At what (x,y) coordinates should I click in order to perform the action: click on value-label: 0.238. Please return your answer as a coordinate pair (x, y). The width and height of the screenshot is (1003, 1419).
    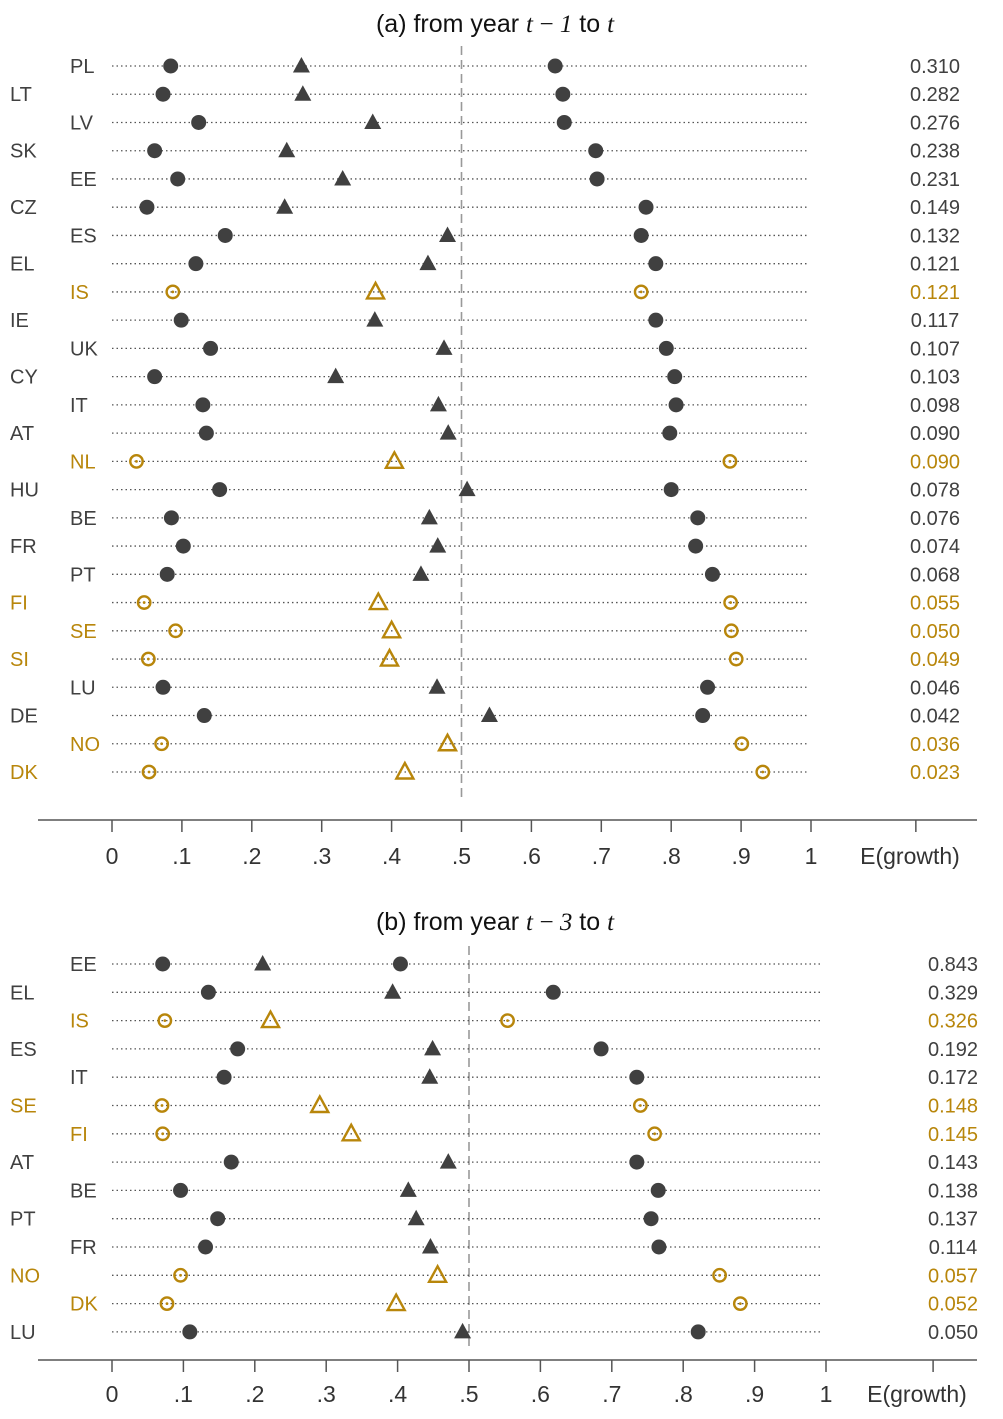
    Looking at the image, I should click on (935, 152).